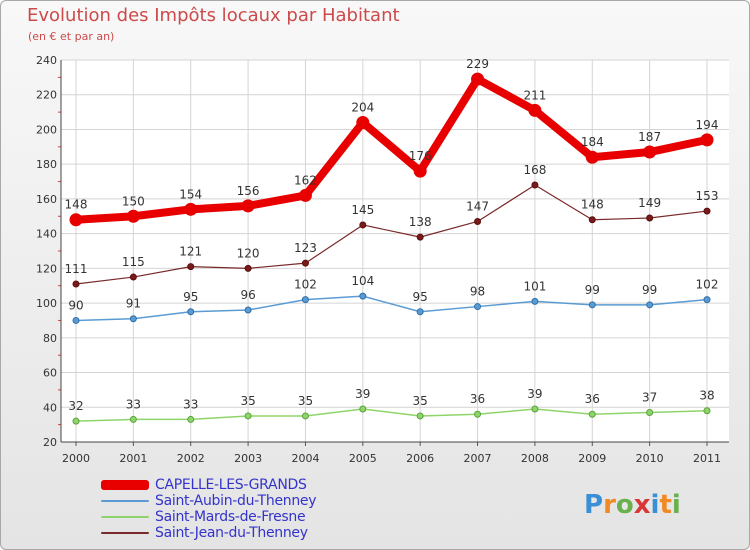  I want to click on y-tick-label: 180, so click(46, 164).